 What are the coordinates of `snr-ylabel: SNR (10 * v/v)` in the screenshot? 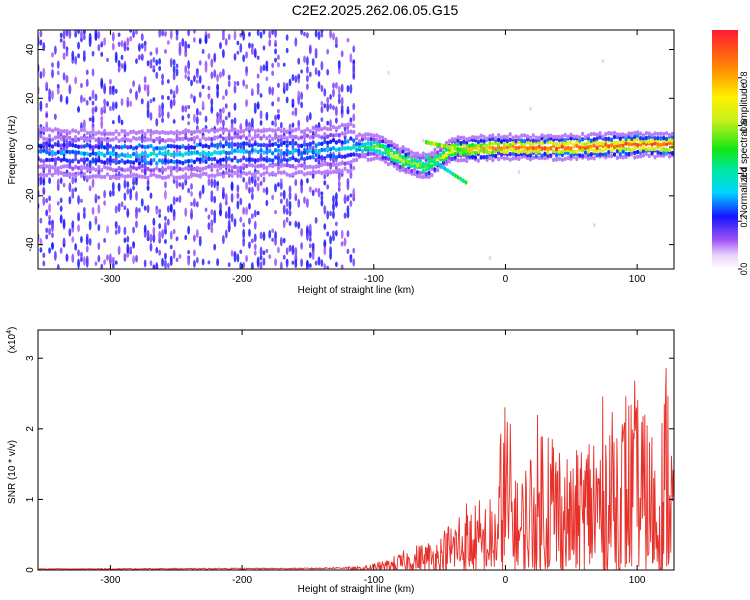 It's located at (12, 472).